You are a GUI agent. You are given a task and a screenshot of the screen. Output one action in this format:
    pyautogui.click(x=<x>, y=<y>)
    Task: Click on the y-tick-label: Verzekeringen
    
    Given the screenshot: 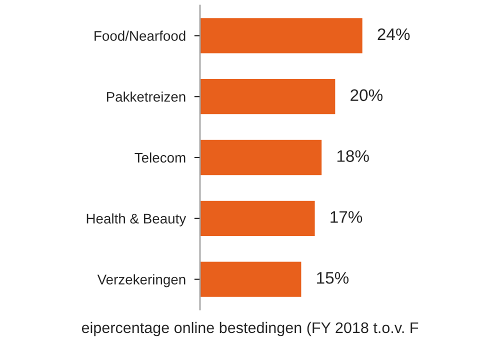 What is the action you would take?
    pyautogui.click(x=141, y=281)
    